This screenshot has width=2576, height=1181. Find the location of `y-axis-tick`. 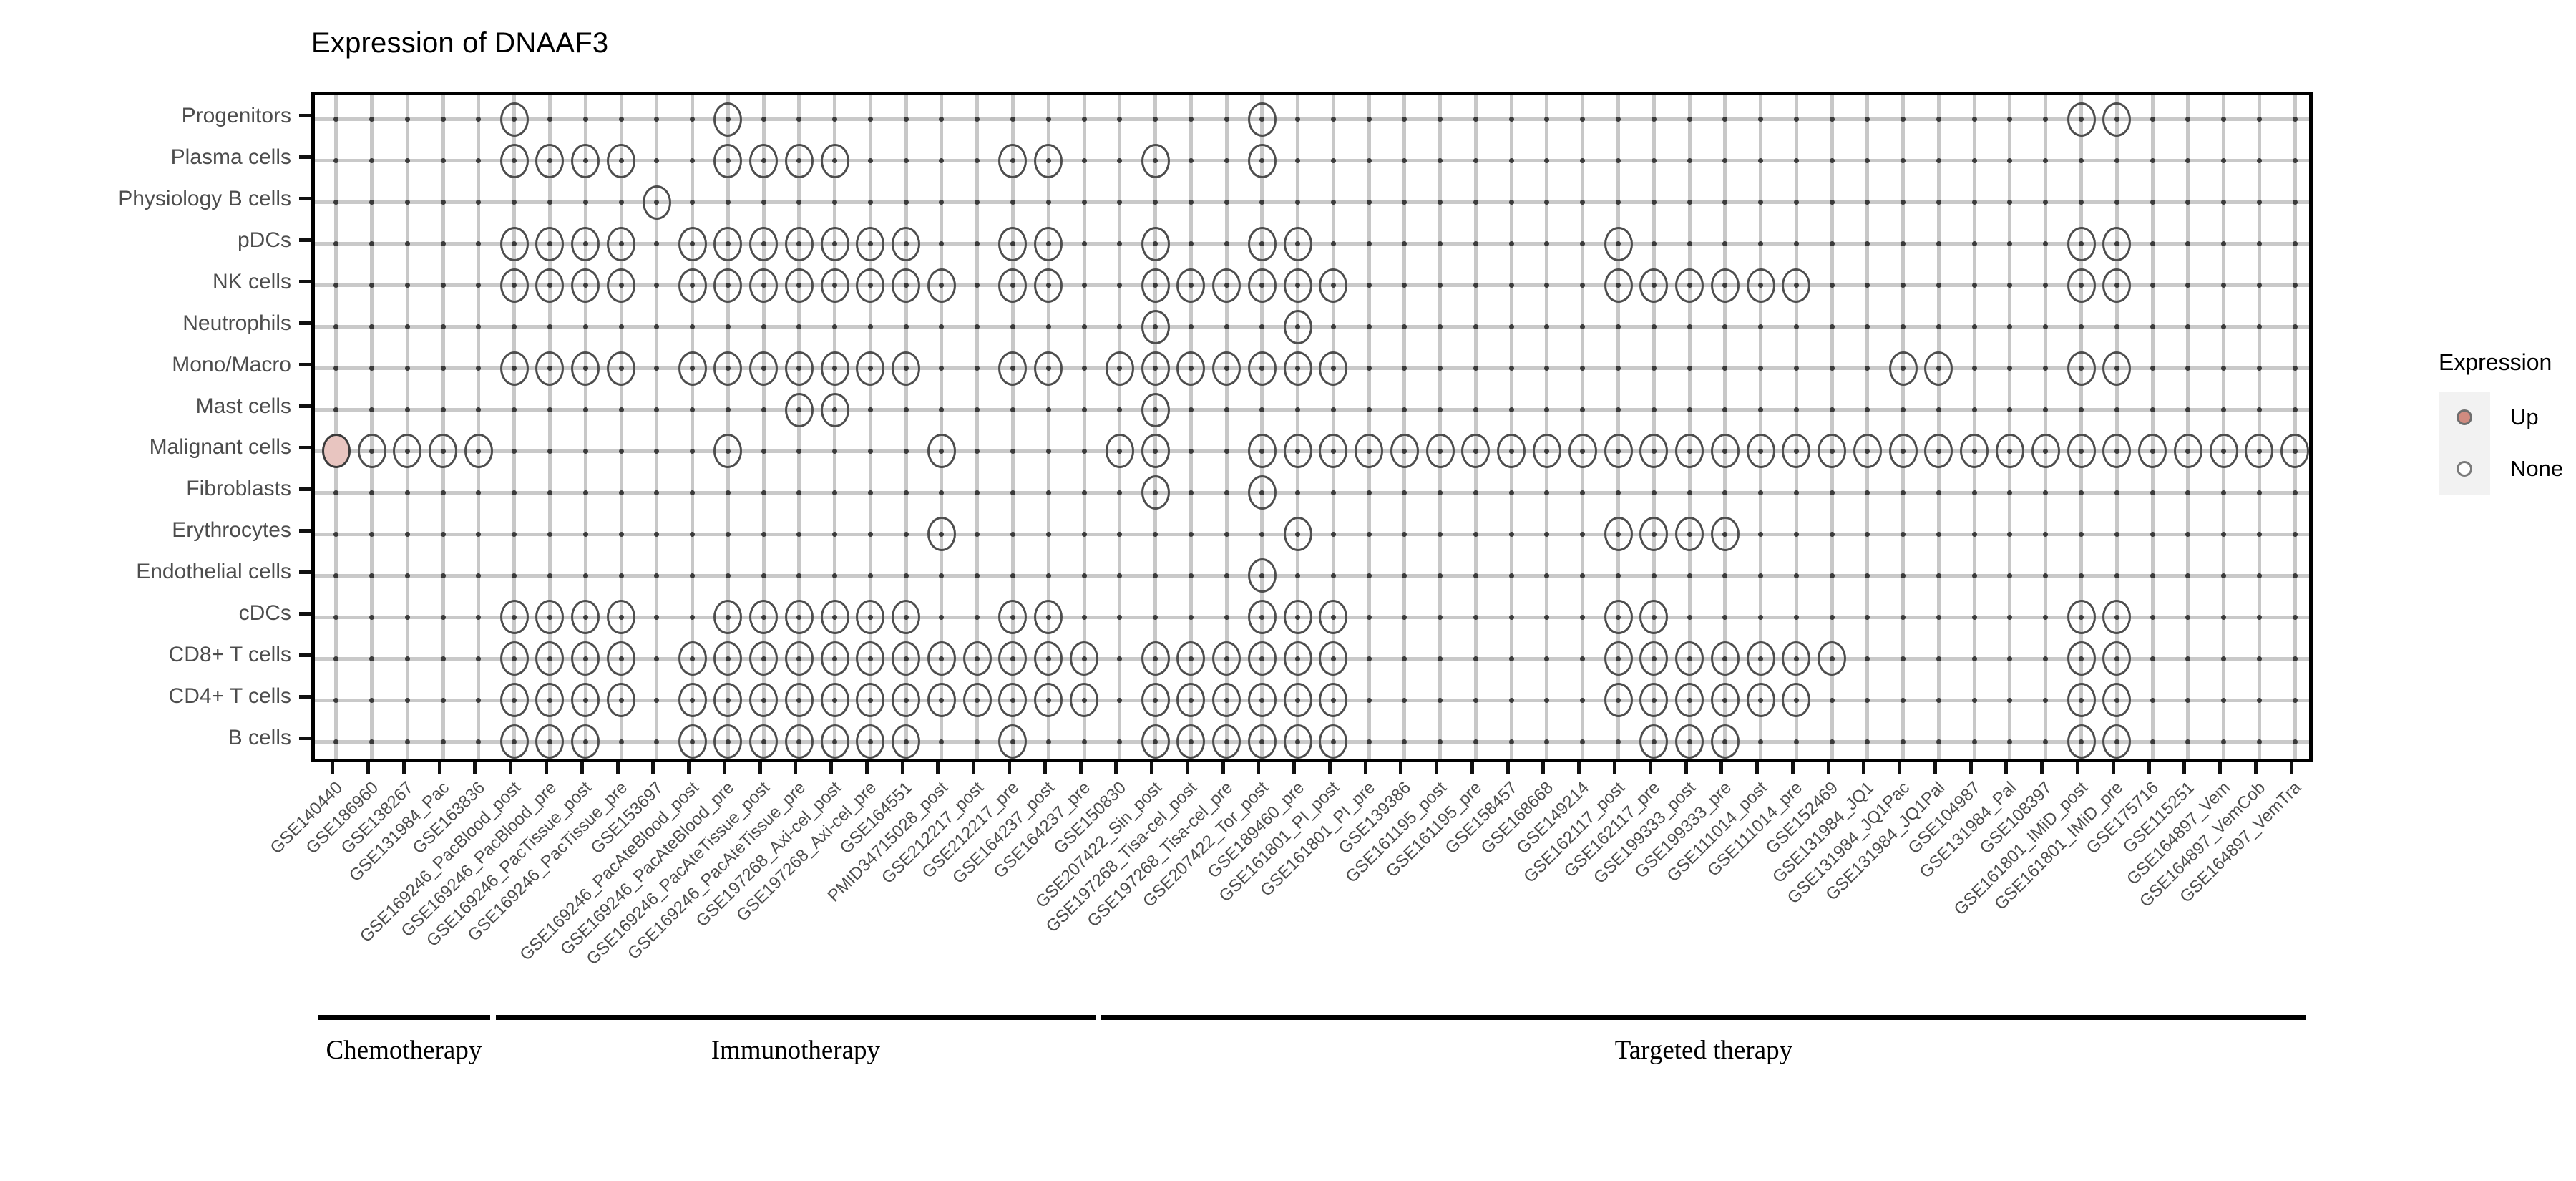

y-axis-tick is located at coordinates (305, 240).